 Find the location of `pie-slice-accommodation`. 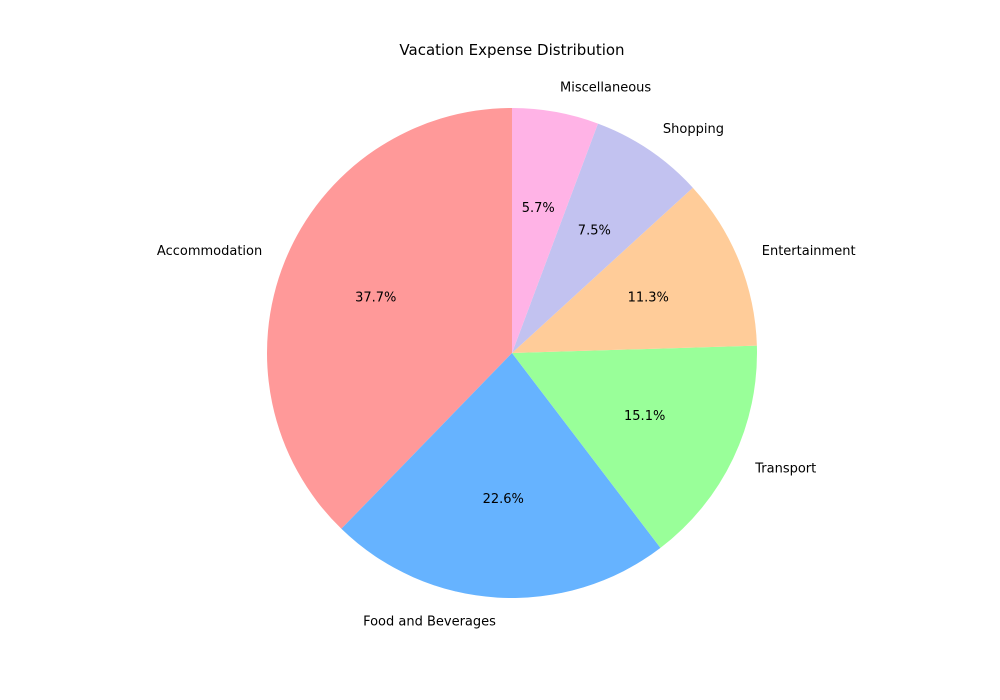

pie-slice-accommodation is located at coordinates (389, 318).